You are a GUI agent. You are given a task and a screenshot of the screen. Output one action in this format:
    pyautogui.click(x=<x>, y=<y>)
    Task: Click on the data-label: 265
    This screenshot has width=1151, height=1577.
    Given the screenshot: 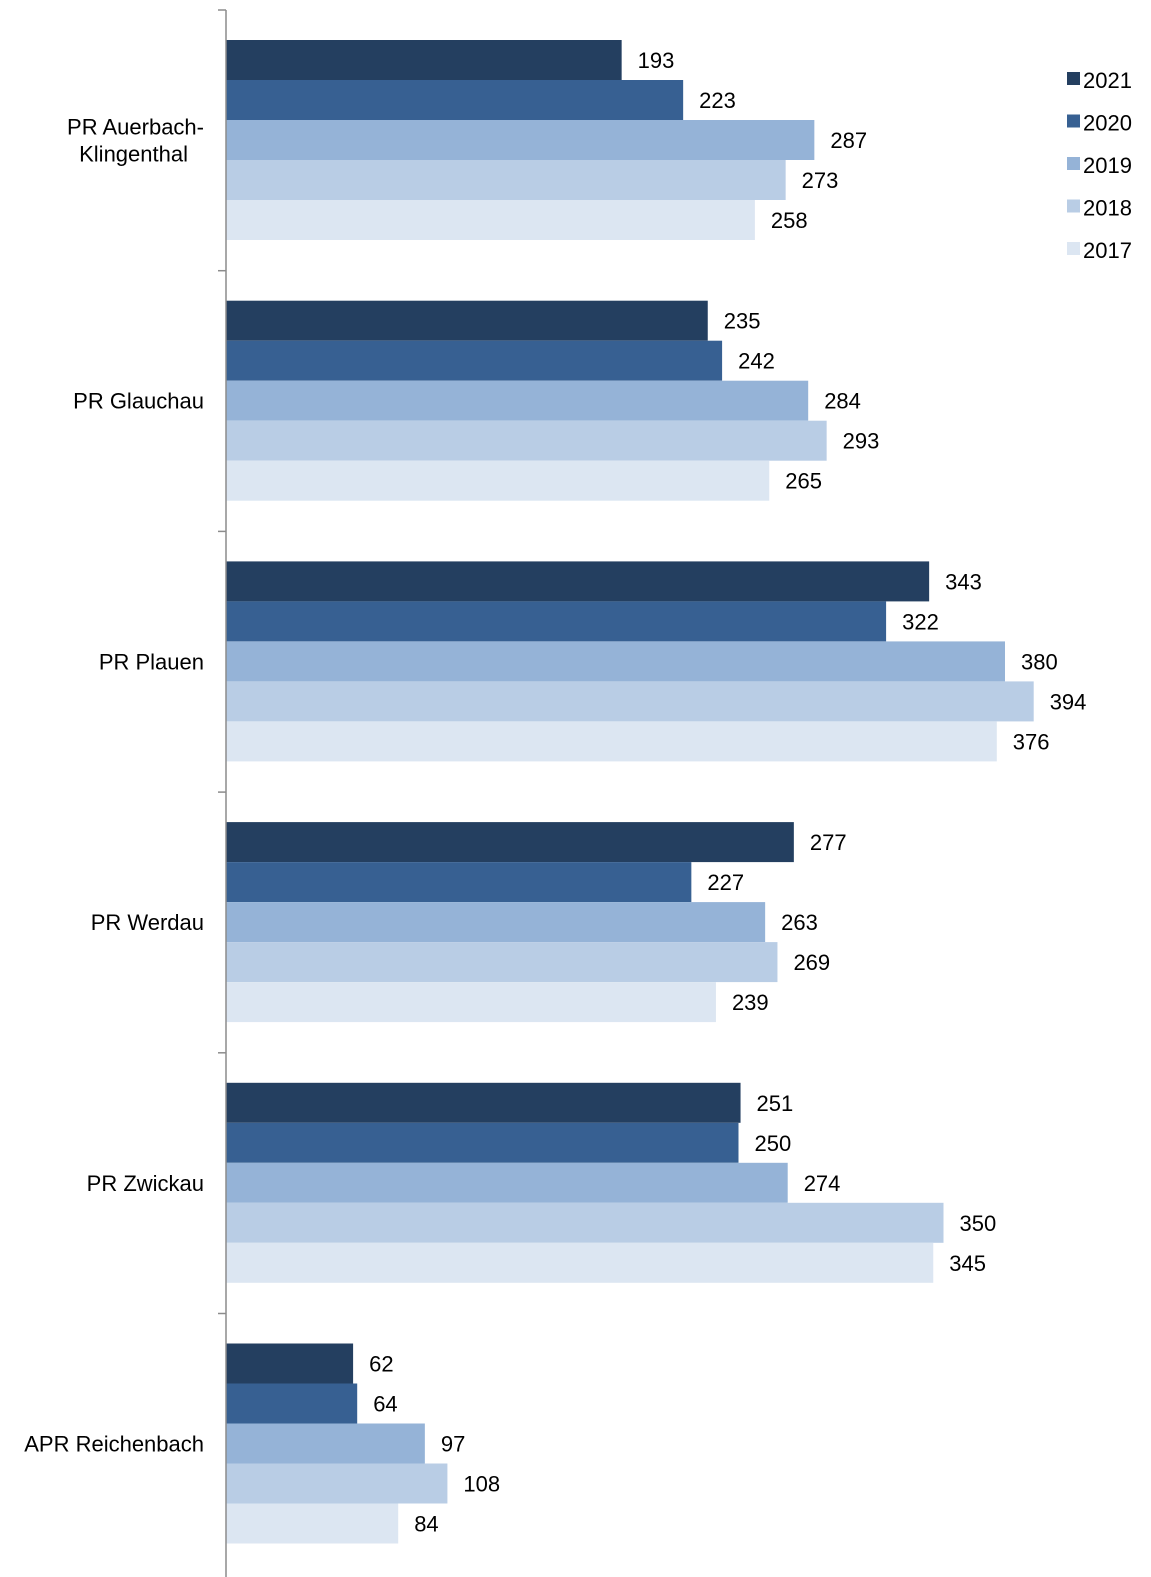 What is the action you would take?
    pyautogui.click(x=803, y=481)
    